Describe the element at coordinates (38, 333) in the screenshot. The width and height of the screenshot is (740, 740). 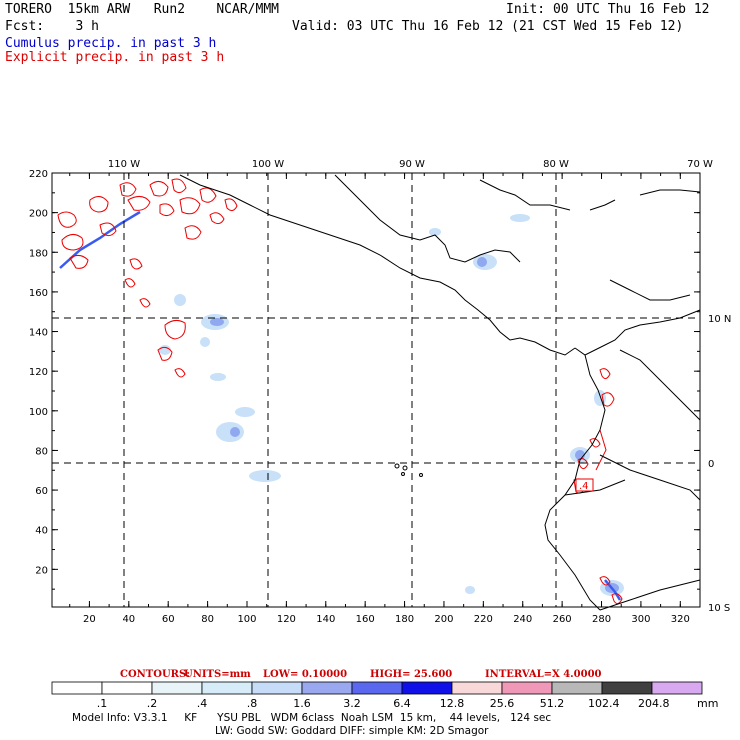
I see `y-tick-label: 140` at that location.